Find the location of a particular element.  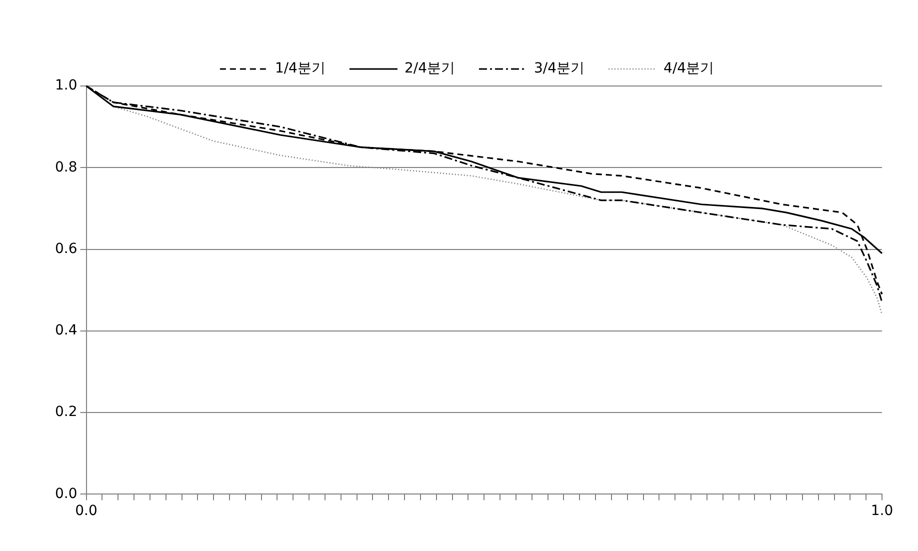

y-tick-label: 0.0 is located at coordinates (66, 494).